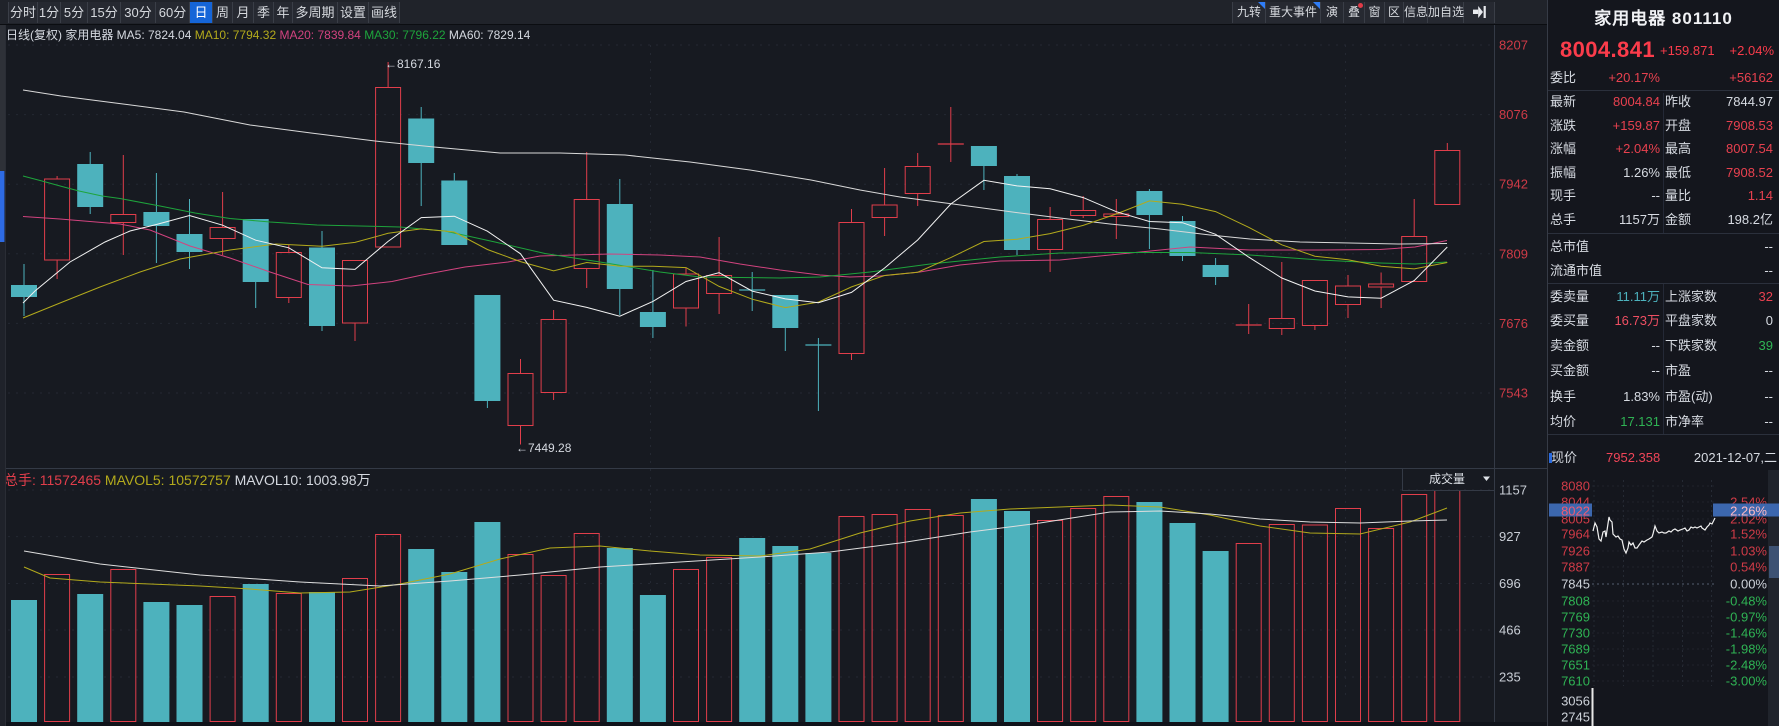  What do you see at coordinates (1447, 478) in the screenshot?
I see `svg-text: 成交量` at bounding box center [1447, 478].